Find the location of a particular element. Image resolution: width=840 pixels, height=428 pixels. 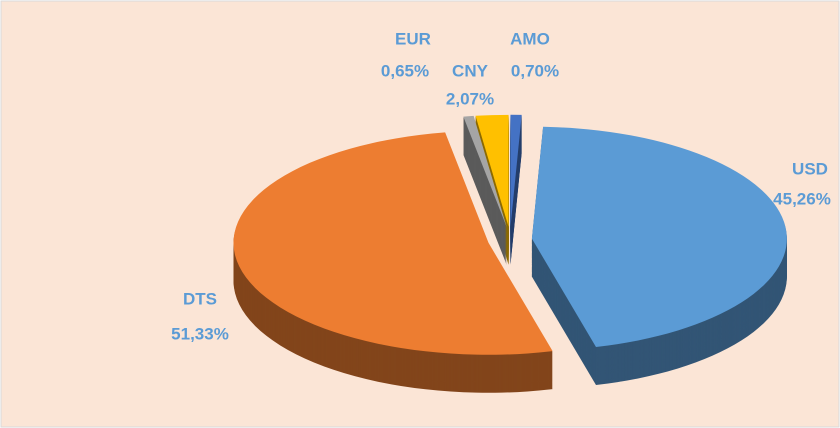

data-label-value: 45,26% is located at coordinates (802, 198).